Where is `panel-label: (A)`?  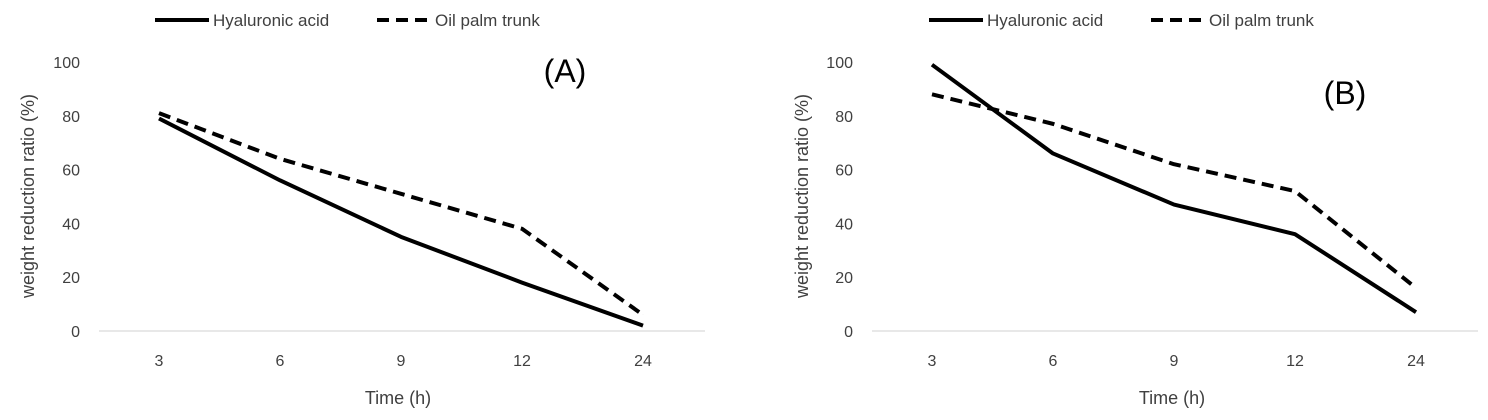 panel-label: (A) is located at coordinates (565, 71).